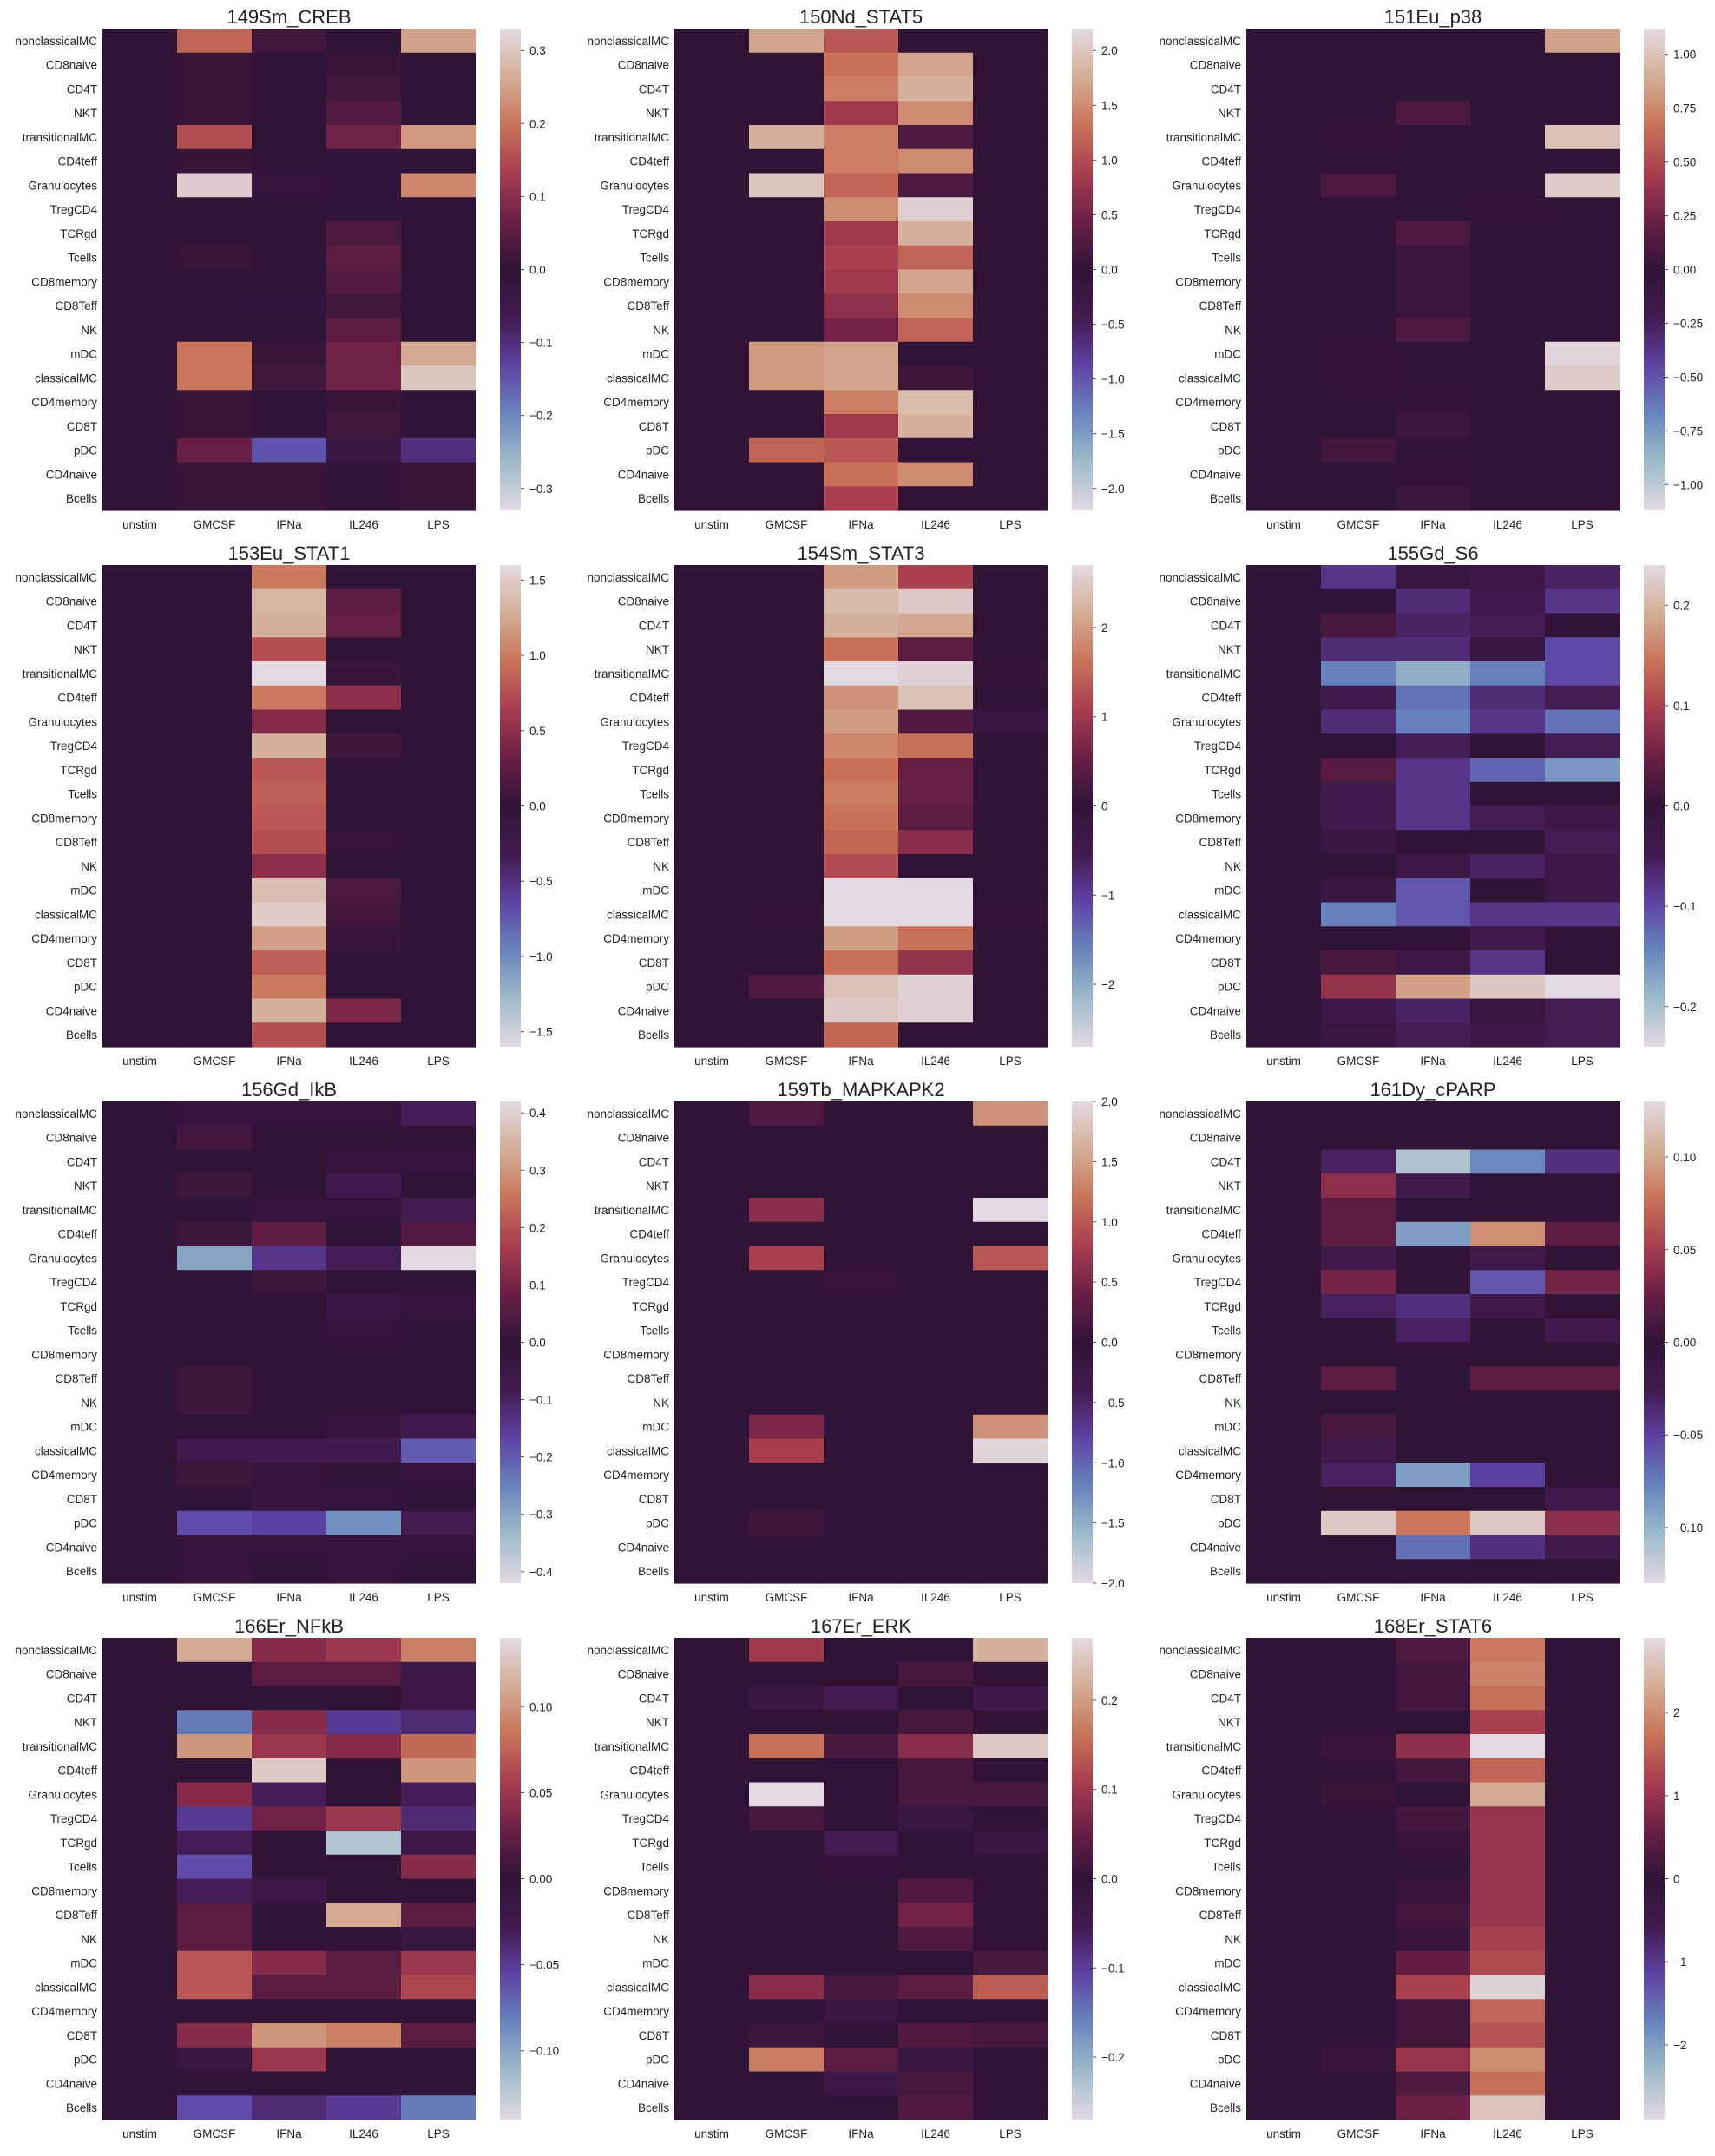 Image resolution: width=1715 pixels, height=2156 pixels. Describe the element at coordinates (537, 1285) in the screenshot. I see `colorbar-tick-label: 0.1` at that location.